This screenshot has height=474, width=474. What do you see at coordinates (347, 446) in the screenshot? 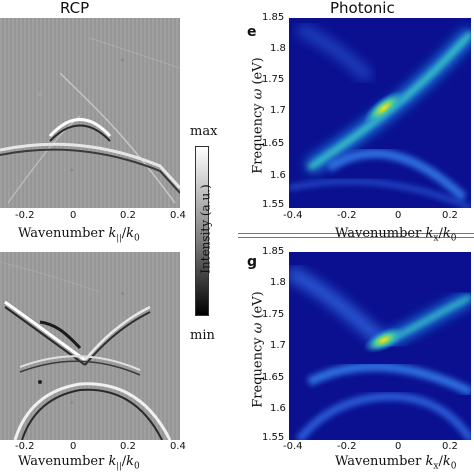
I see `rb-xtick-2: -0.2` at bounding box center [347, 446].